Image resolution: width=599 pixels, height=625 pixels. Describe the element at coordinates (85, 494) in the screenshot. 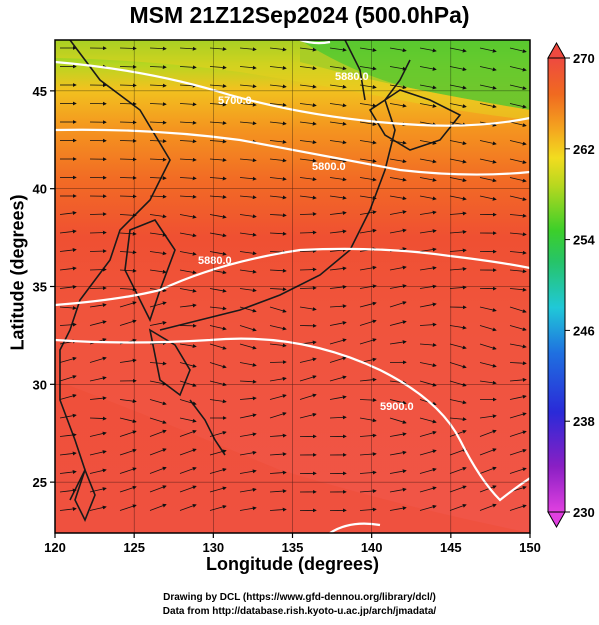

I see `taiwan` at that location.